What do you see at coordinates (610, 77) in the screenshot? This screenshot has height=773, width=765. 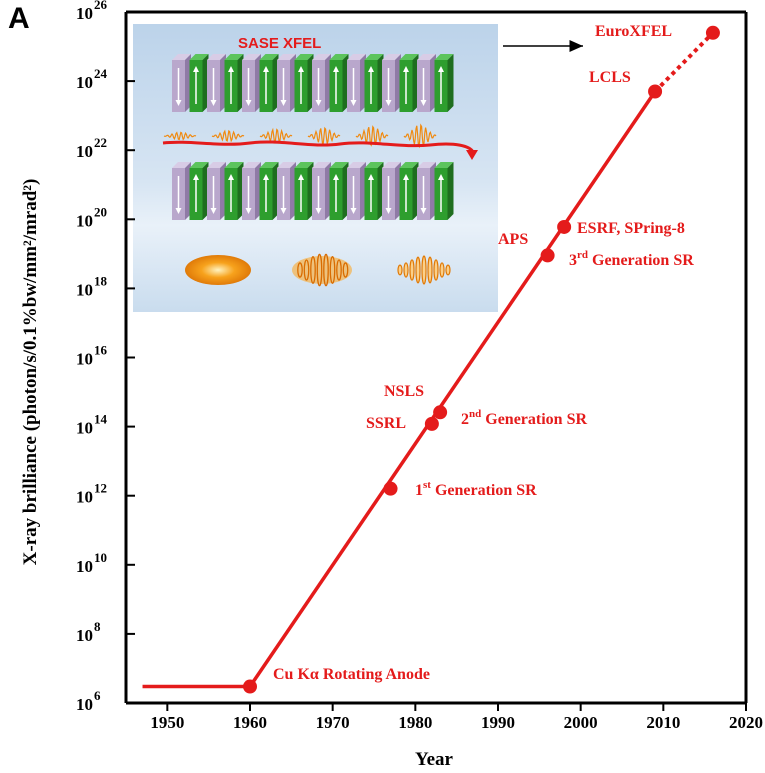 I see `annotation-label: LCLS` at bounding box center [610, 77].